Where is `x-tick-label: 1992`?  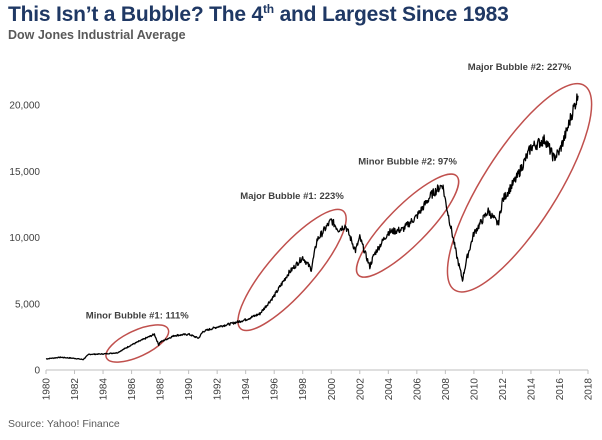
x-tick-label: 1992 is located at coordinates (218, 389).